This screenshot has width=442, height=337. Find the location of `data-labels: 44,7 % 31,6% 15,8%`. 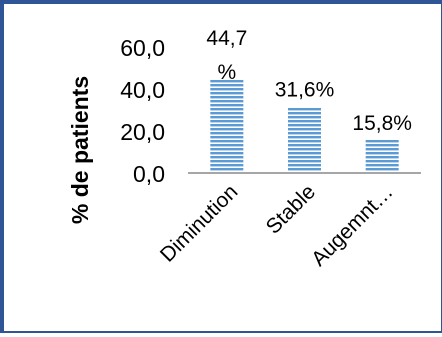

data-labels: 44,7 % 31,6% 15,8% is located at coordinates (309, 81).